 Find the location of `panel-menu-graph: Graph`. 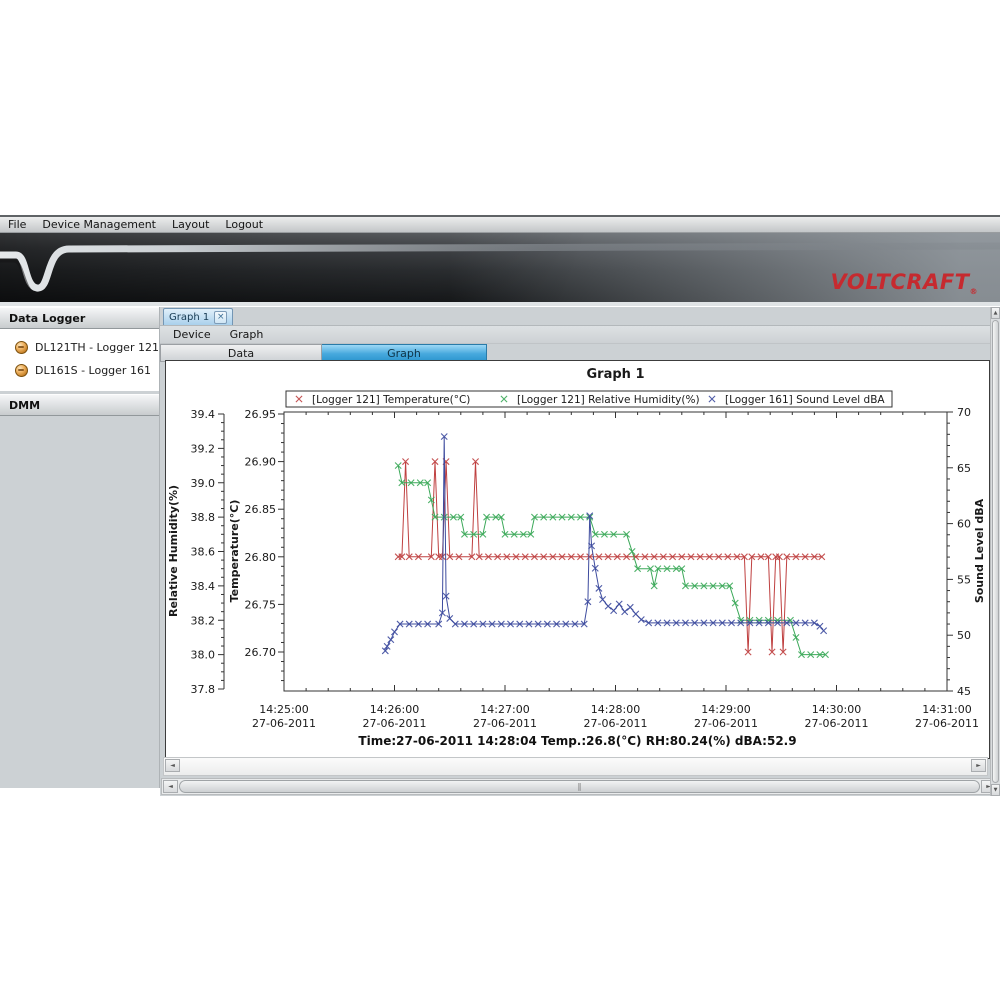

panel-menu-graph: Graph is located at coordinates (246, 334).